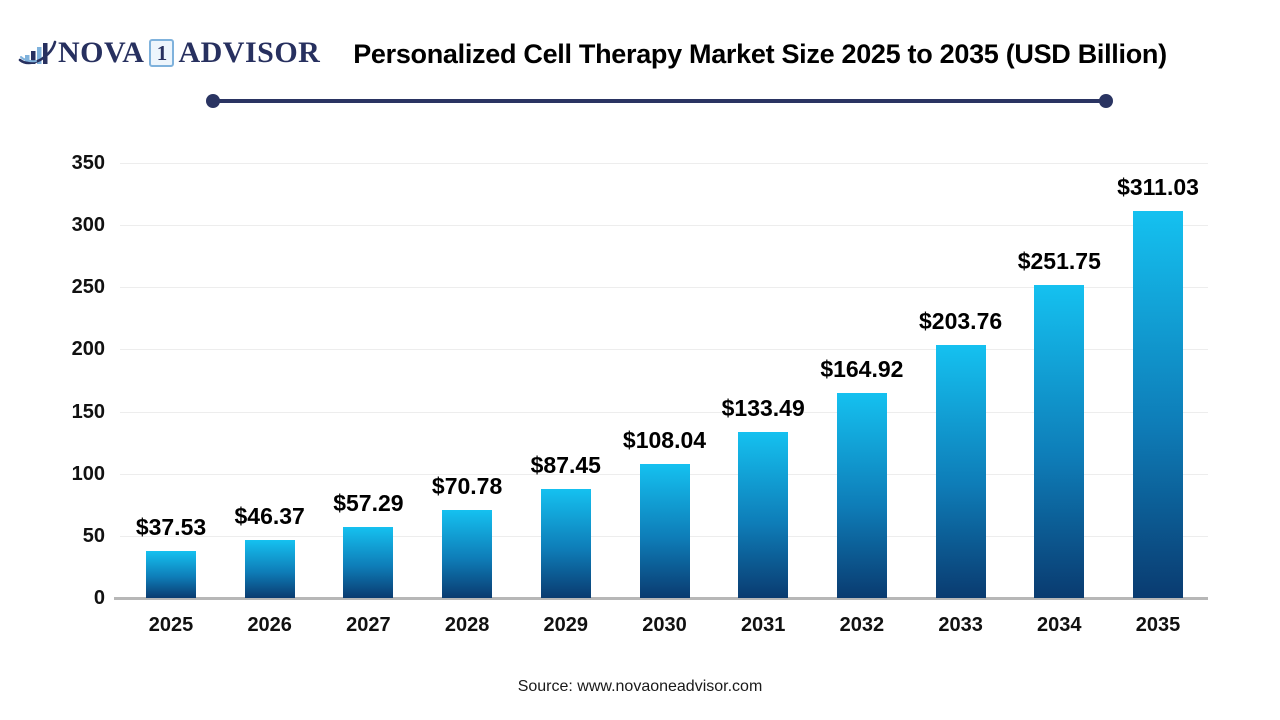 The height and width of the screenshot is (720, 1280). Describe the element at coordinates (763, 625) in the screenshot. I see `x-axis-tick-2031: 2031` at that location.